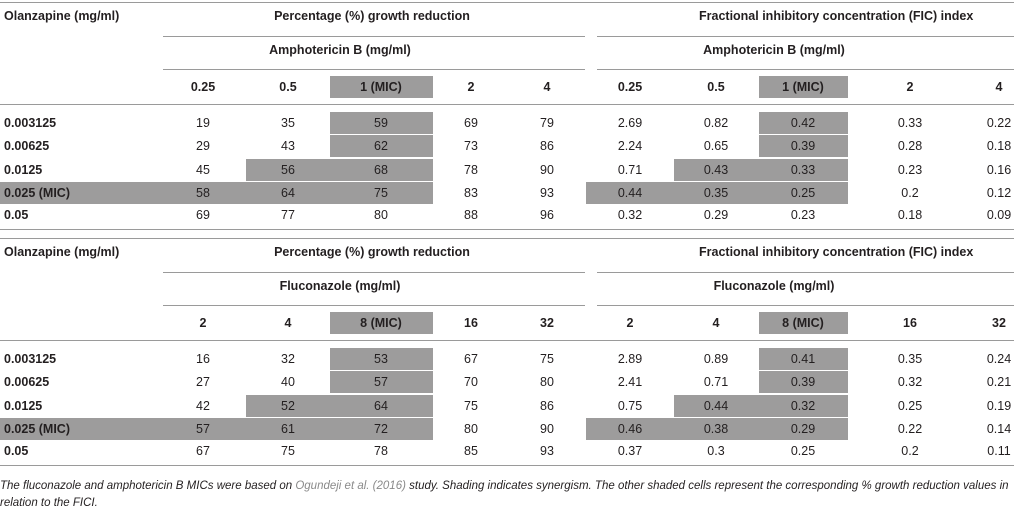 This screenshot has width=1014, height=514. I want to click on concentration-header: 16, so click(910, 323).